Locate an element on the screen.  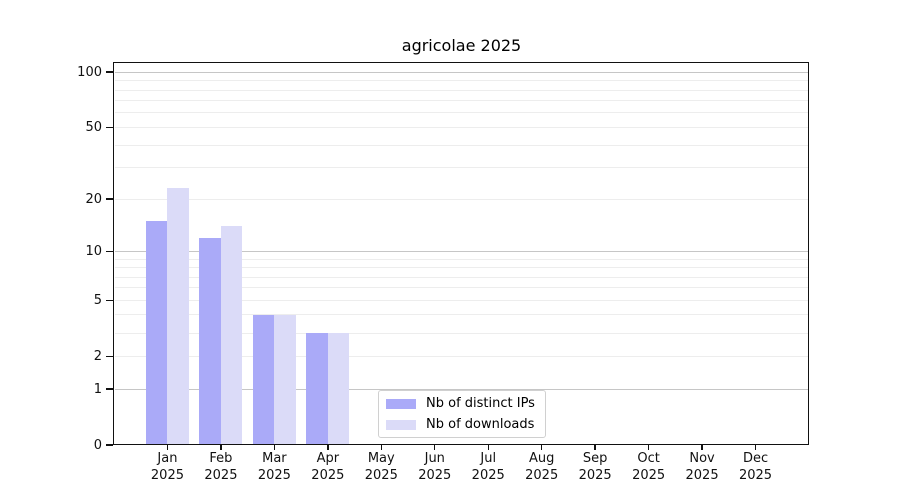
x-tick-month: Dec is located at coordinates (755, 458).